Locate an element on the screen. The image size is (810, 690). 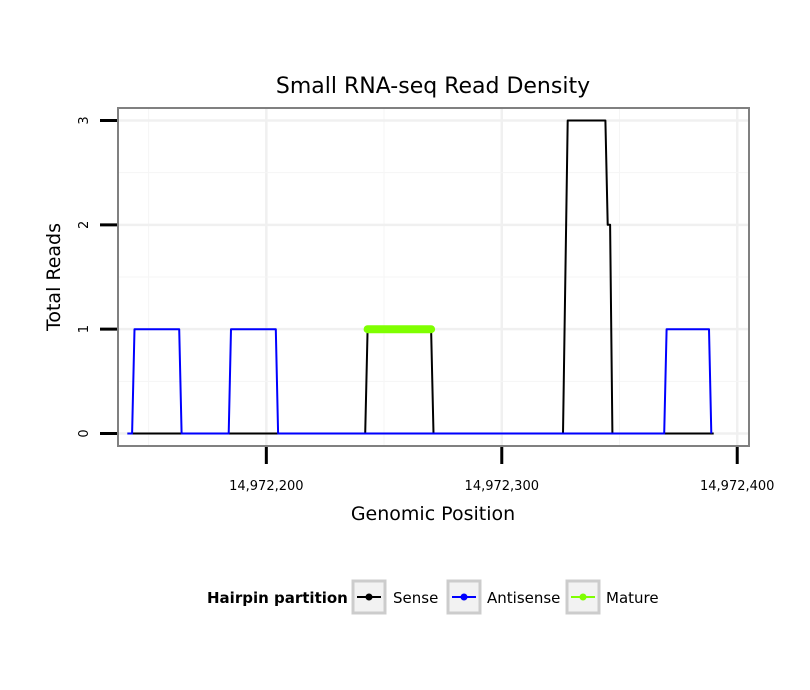
x-tick-label: 14,972,200 is located at coordinates (266, 486).